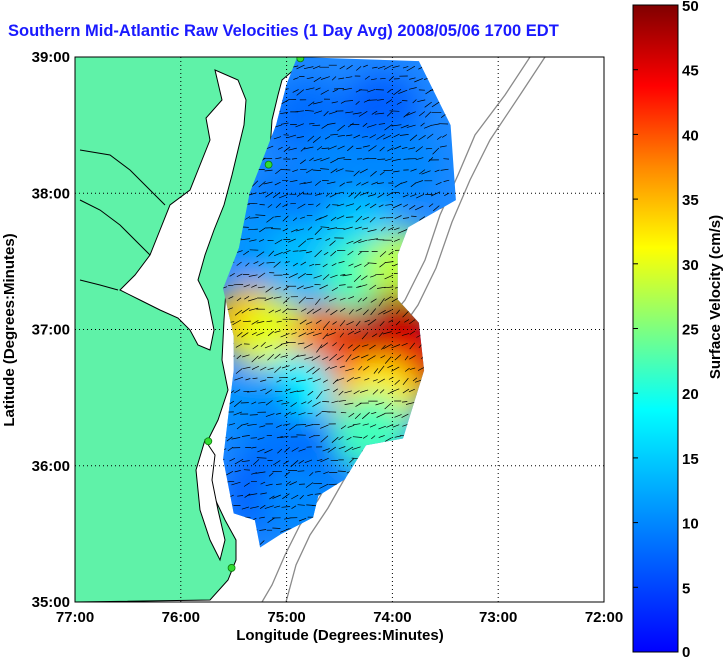  Describe the element at coordinates (210, 500) in the screenshot. I see `sound-water` at that location.